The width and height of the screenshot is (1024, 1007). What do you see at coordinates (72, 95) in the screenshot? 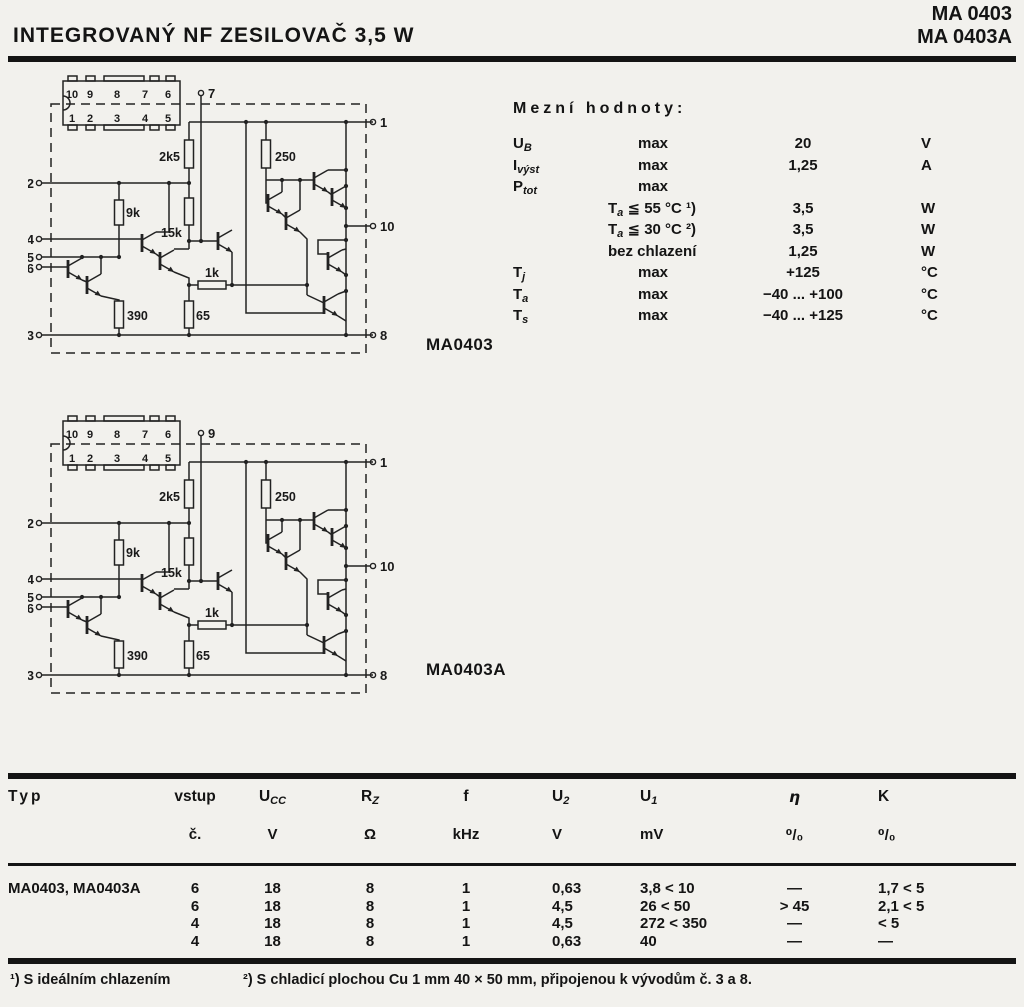
I see `dip-pin-10: 10` at bounding box center [72, 95].